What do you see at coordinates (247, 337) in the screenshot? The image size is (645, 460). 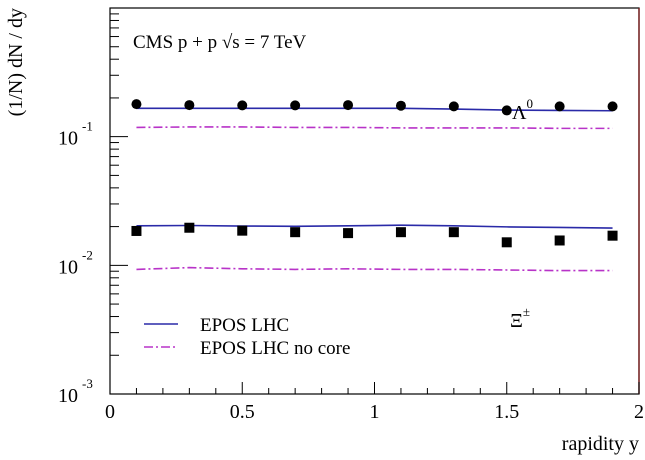 I see `legend: EPOS LHC EPOS LHC no core` at bounding box center [247, 337].